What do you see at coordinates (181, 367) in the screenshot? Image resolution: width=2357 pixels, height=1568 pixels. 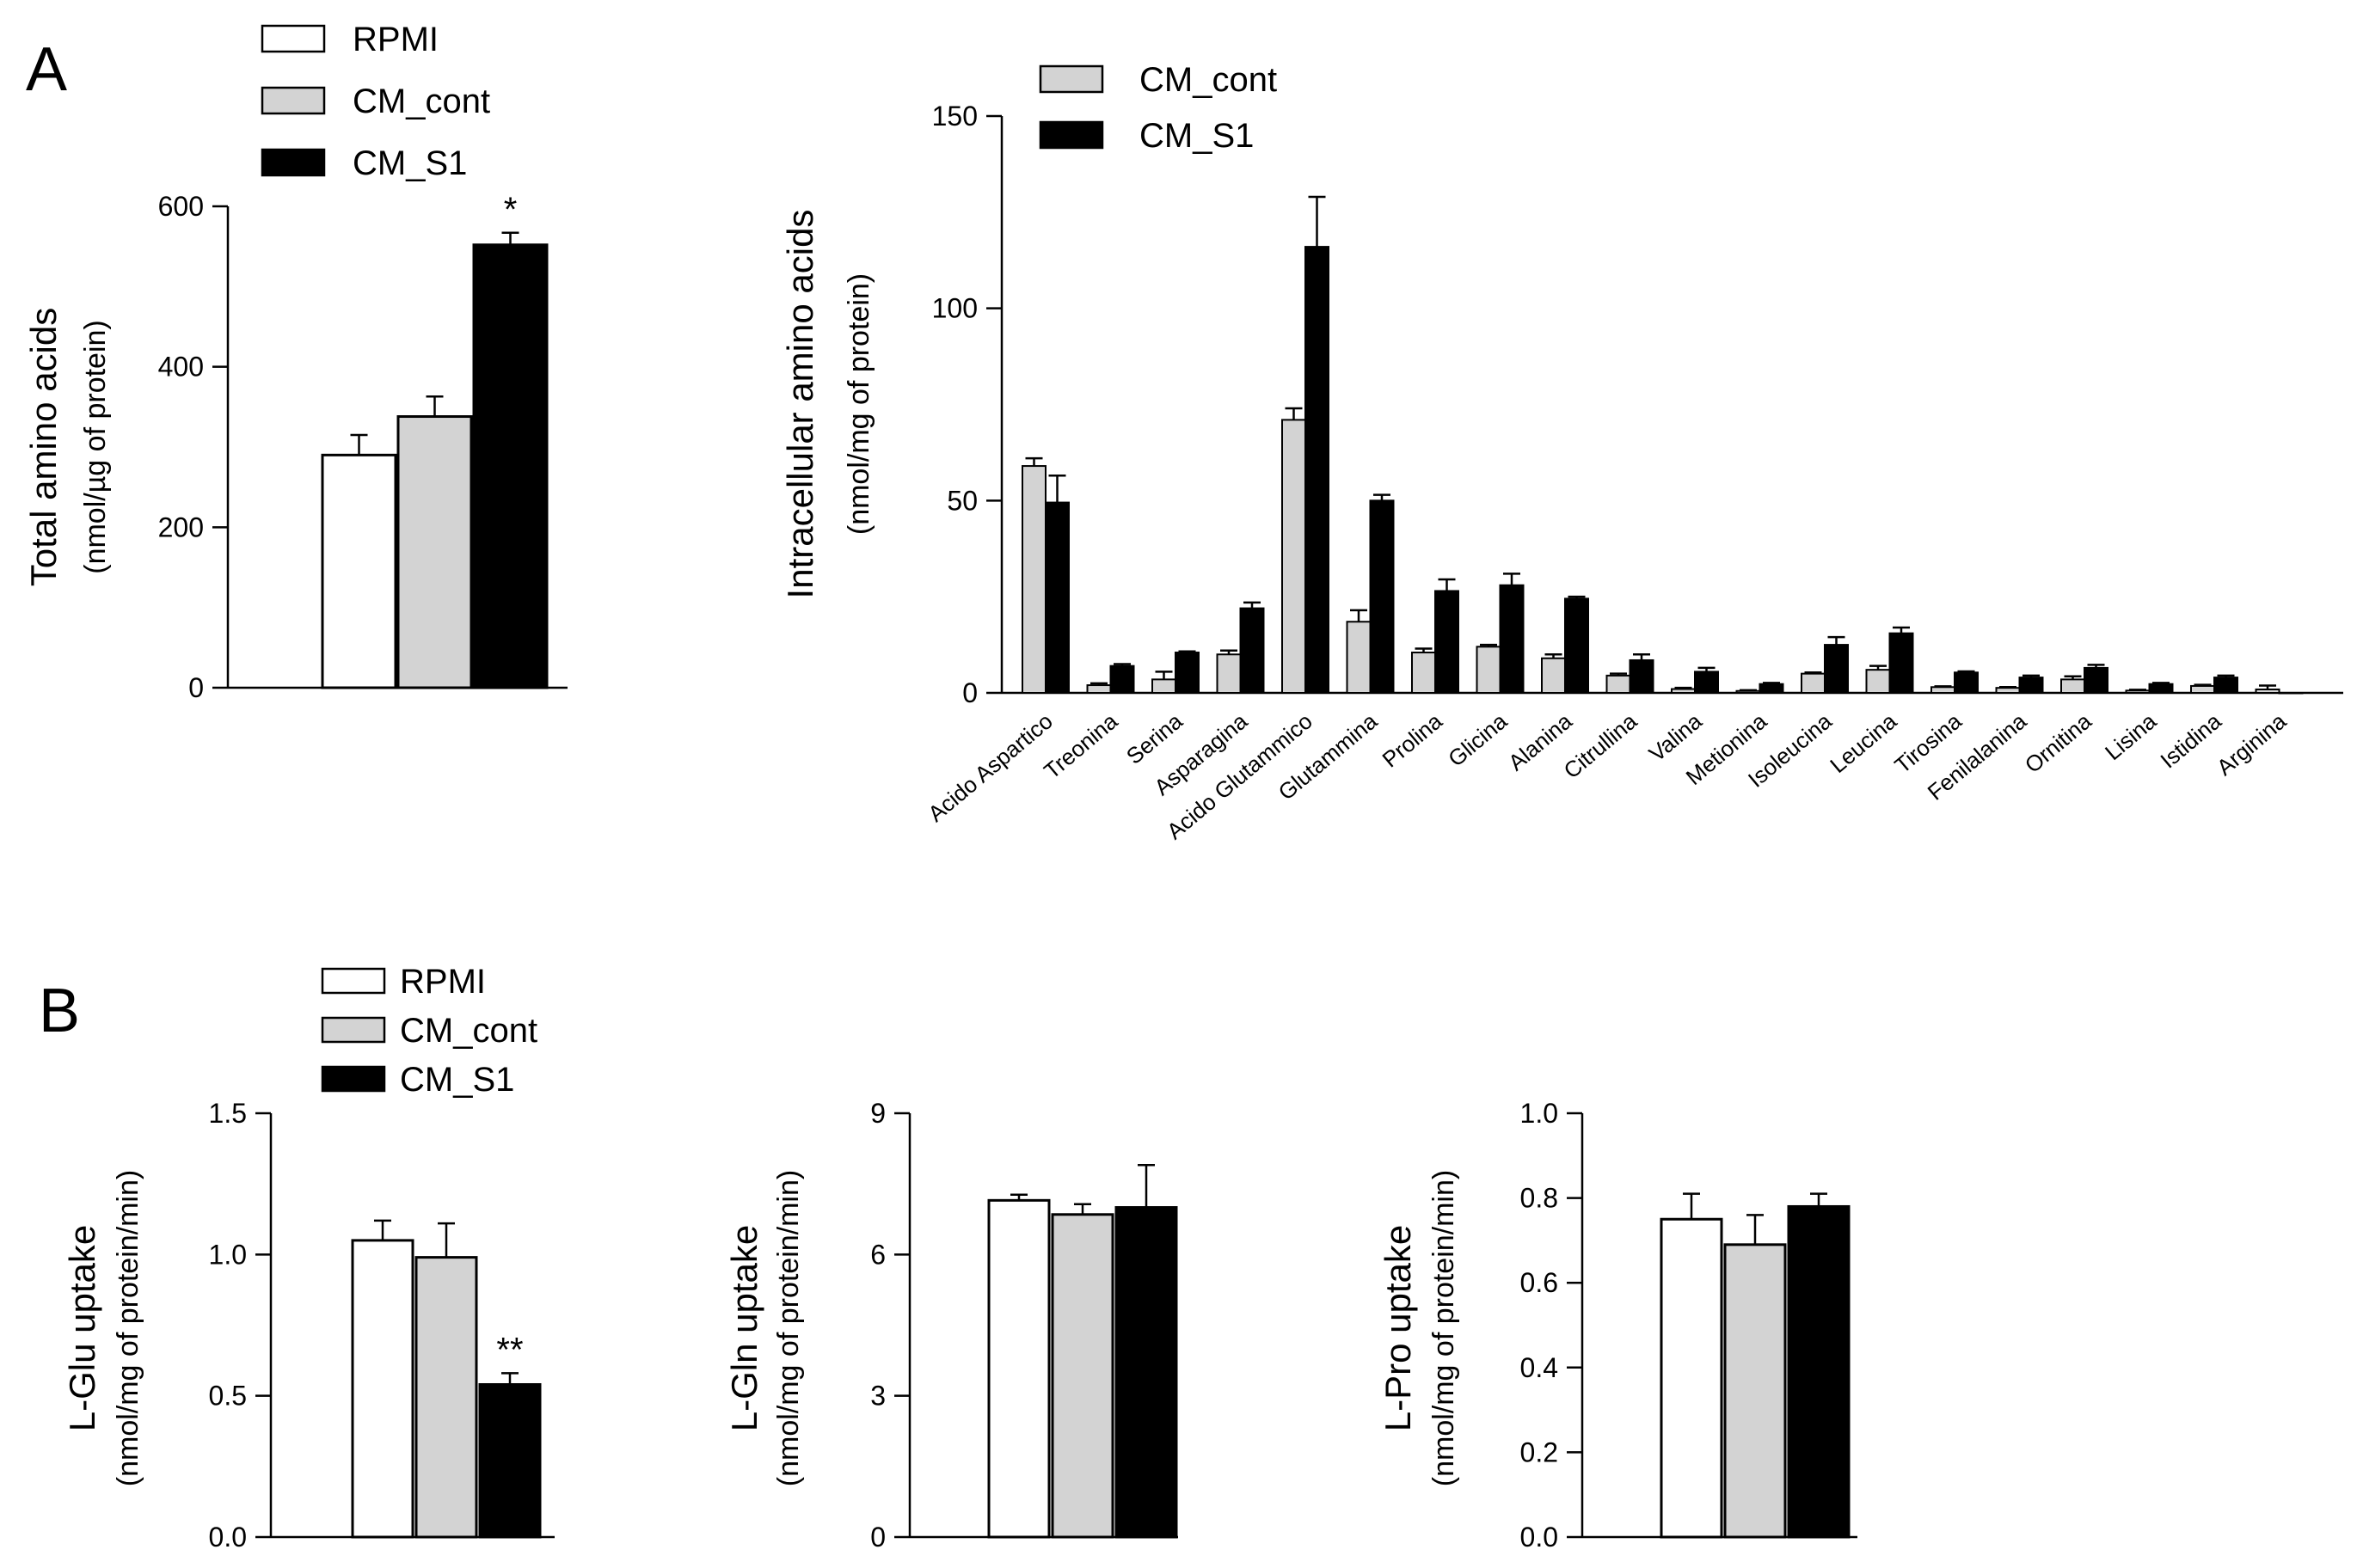 I see `total-ytick-label: 400` at bounding box center [181, 367].